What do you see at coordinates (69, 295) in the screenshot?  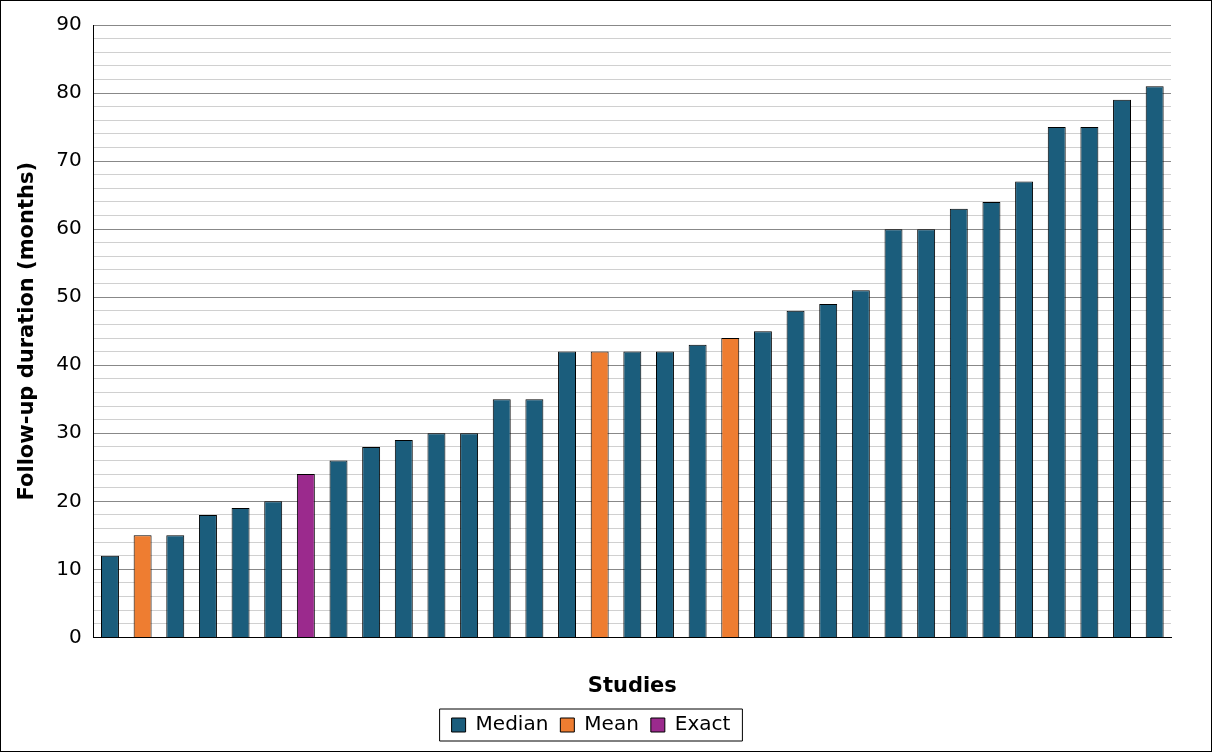 I see `y-tick-label: 50` at bounding box center [69, 295].